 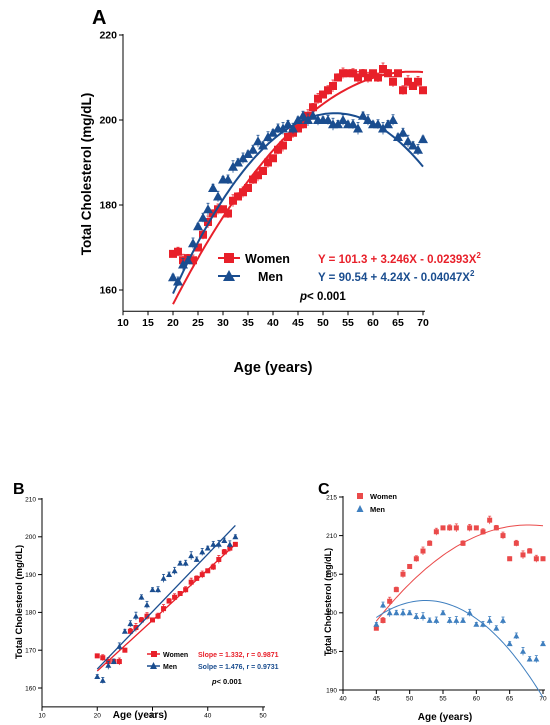 I want to click on equation-women: Y = 101.3 + 3.246X - 0.02393X2, so click(x=399, y=258).